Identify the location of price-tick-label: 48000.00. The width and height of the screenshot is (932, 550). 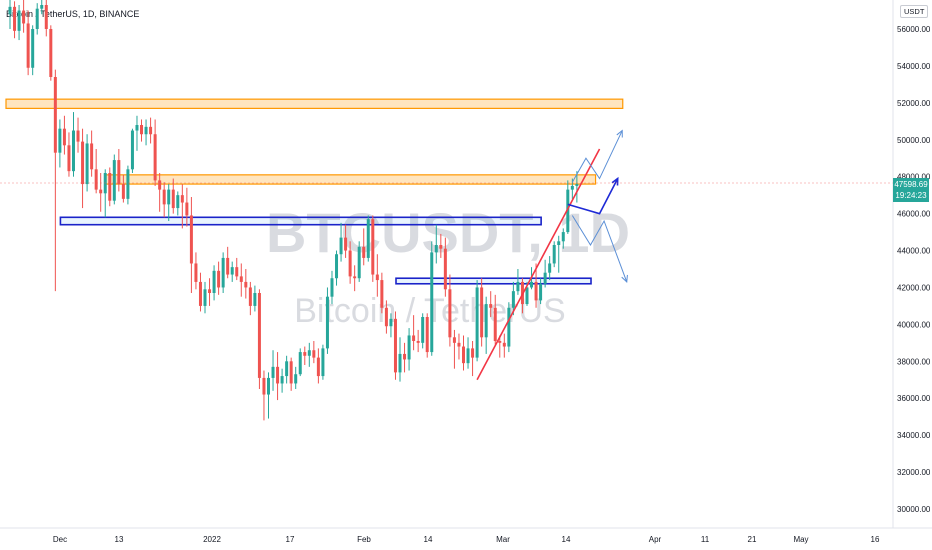
(914, 177).